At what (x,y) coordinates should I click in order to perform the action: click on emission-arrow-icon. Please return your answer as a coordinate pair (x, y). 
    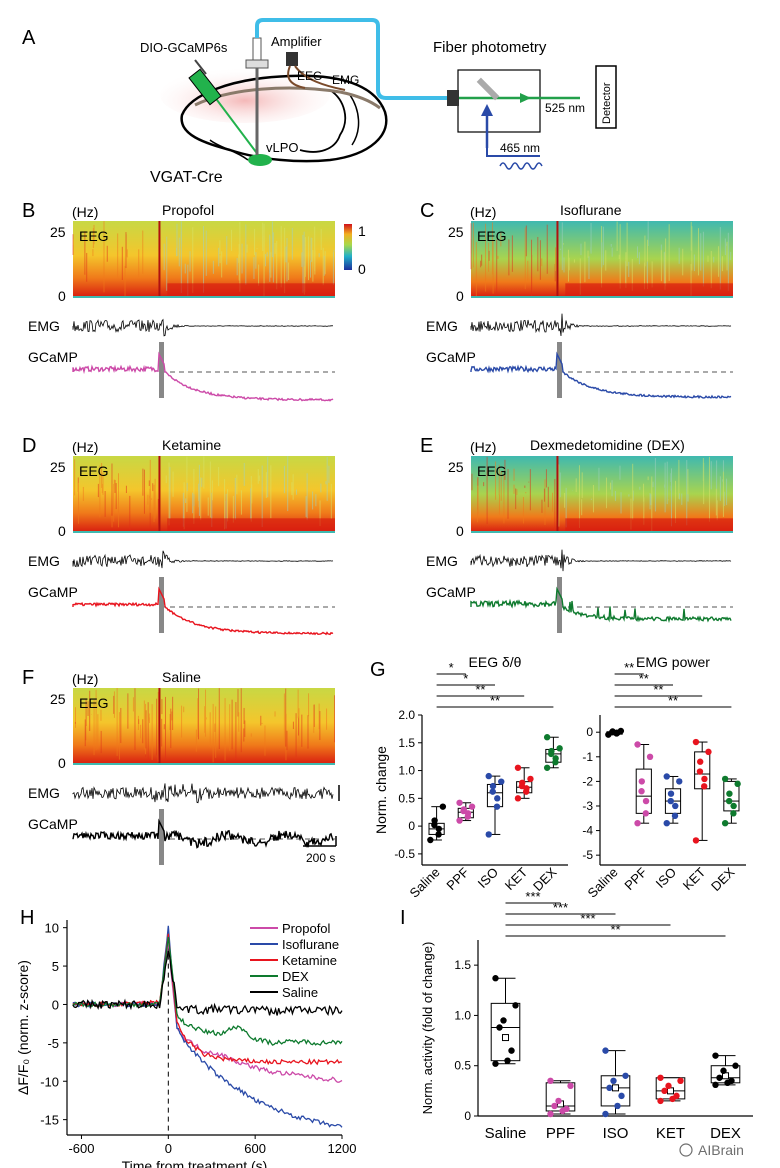
    Looking at the image, I should click on (525, 98).